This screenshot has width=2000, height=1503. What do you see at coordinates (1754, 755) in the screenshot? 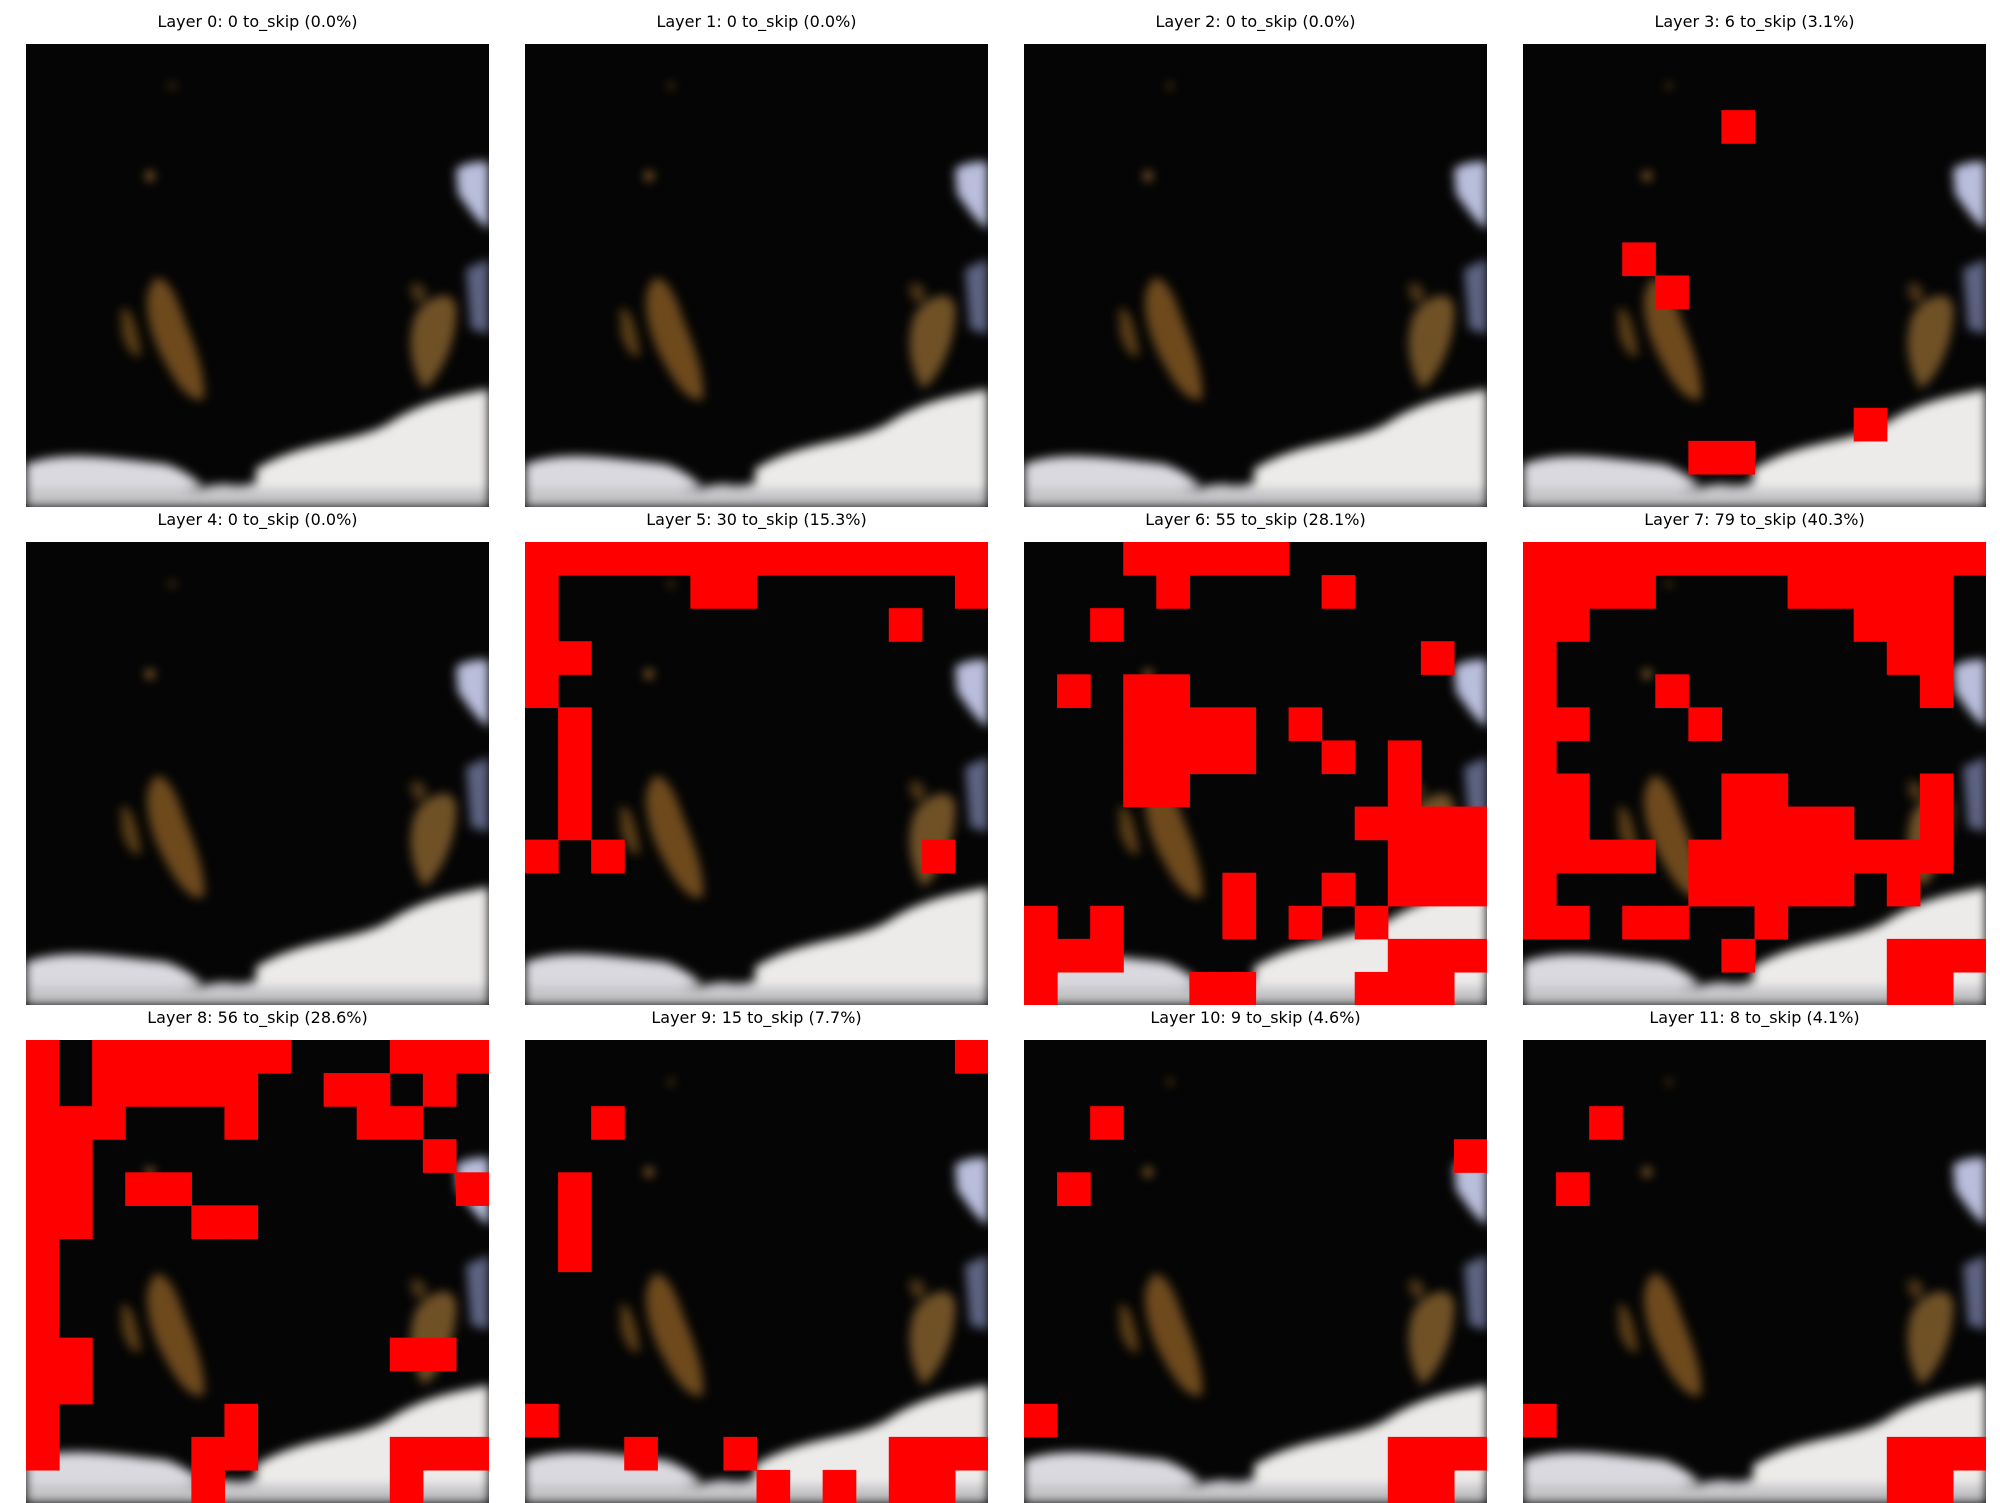
I see `layer-panel: Layer 7: 79 to_skip (40.3%)` at bounding box center [1754, 755].